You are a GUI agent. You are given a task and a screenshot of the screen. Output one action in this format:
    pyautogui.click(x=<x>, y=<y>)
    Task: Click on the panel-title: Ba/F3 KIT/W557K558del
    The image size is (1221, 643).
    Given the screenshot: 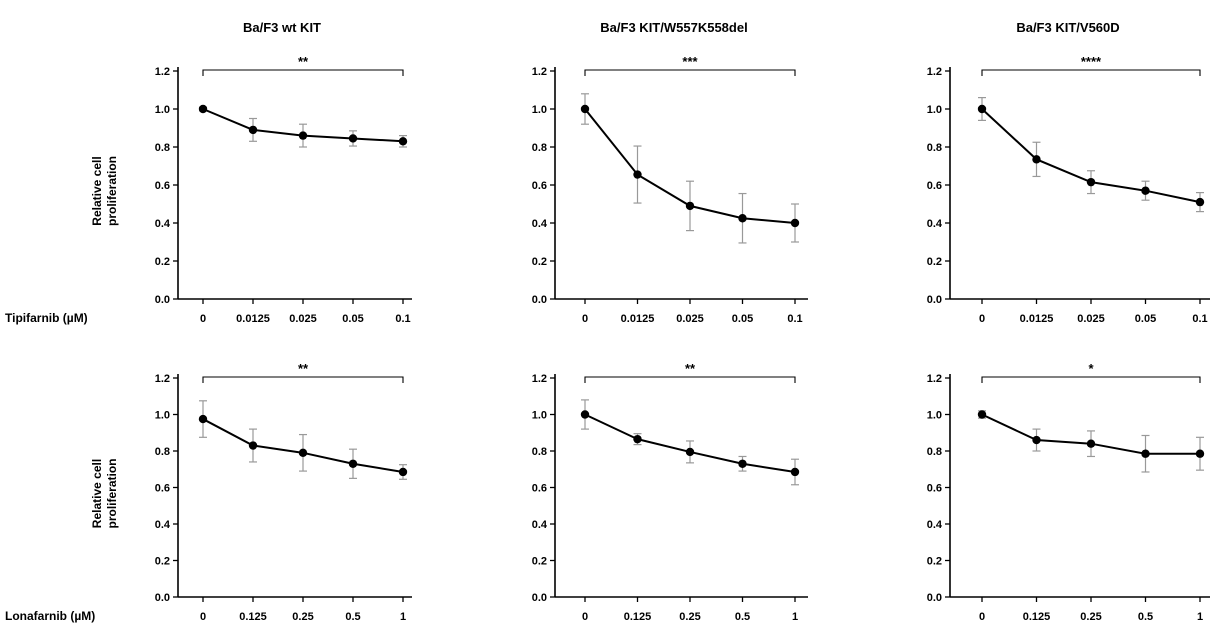 What is the action you would take?
    pyautogui.click(x=673, y=27)
    